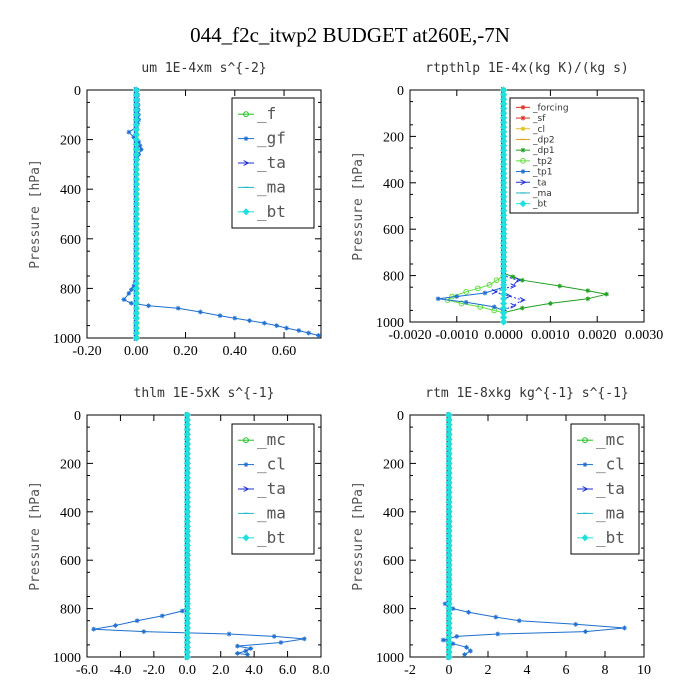  What do you see at coordinates (136, 351) in the screenshot?
I see `x-tick-label: 0.00` at bounding box center [136, 351].